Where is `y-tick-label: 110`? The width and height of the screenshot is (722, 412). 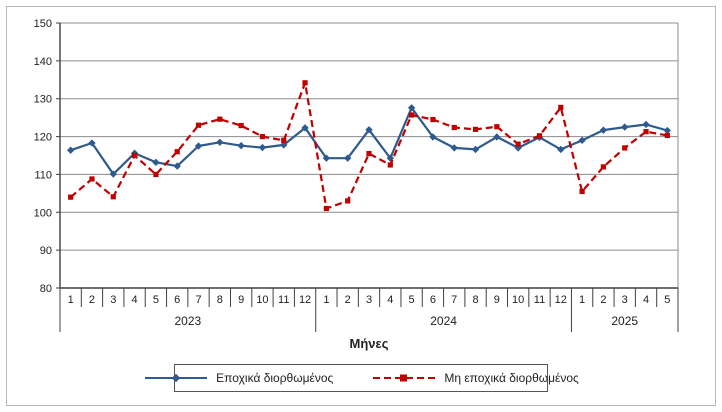
y-tick-label: 110 is located at coordinates (43, 175).